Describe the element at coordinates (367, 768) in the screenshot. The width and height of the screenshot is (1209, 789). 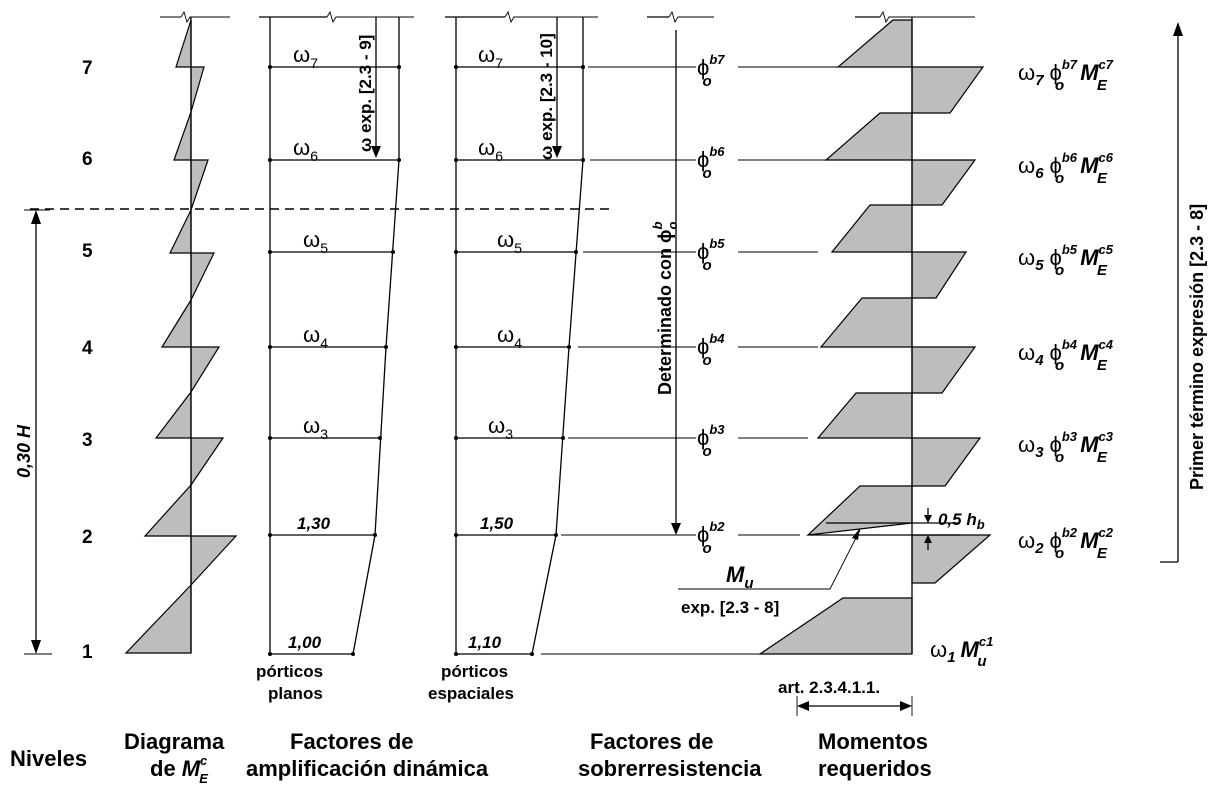
I see `caption-amplificacion-2: amplificación dinámica` at that location.